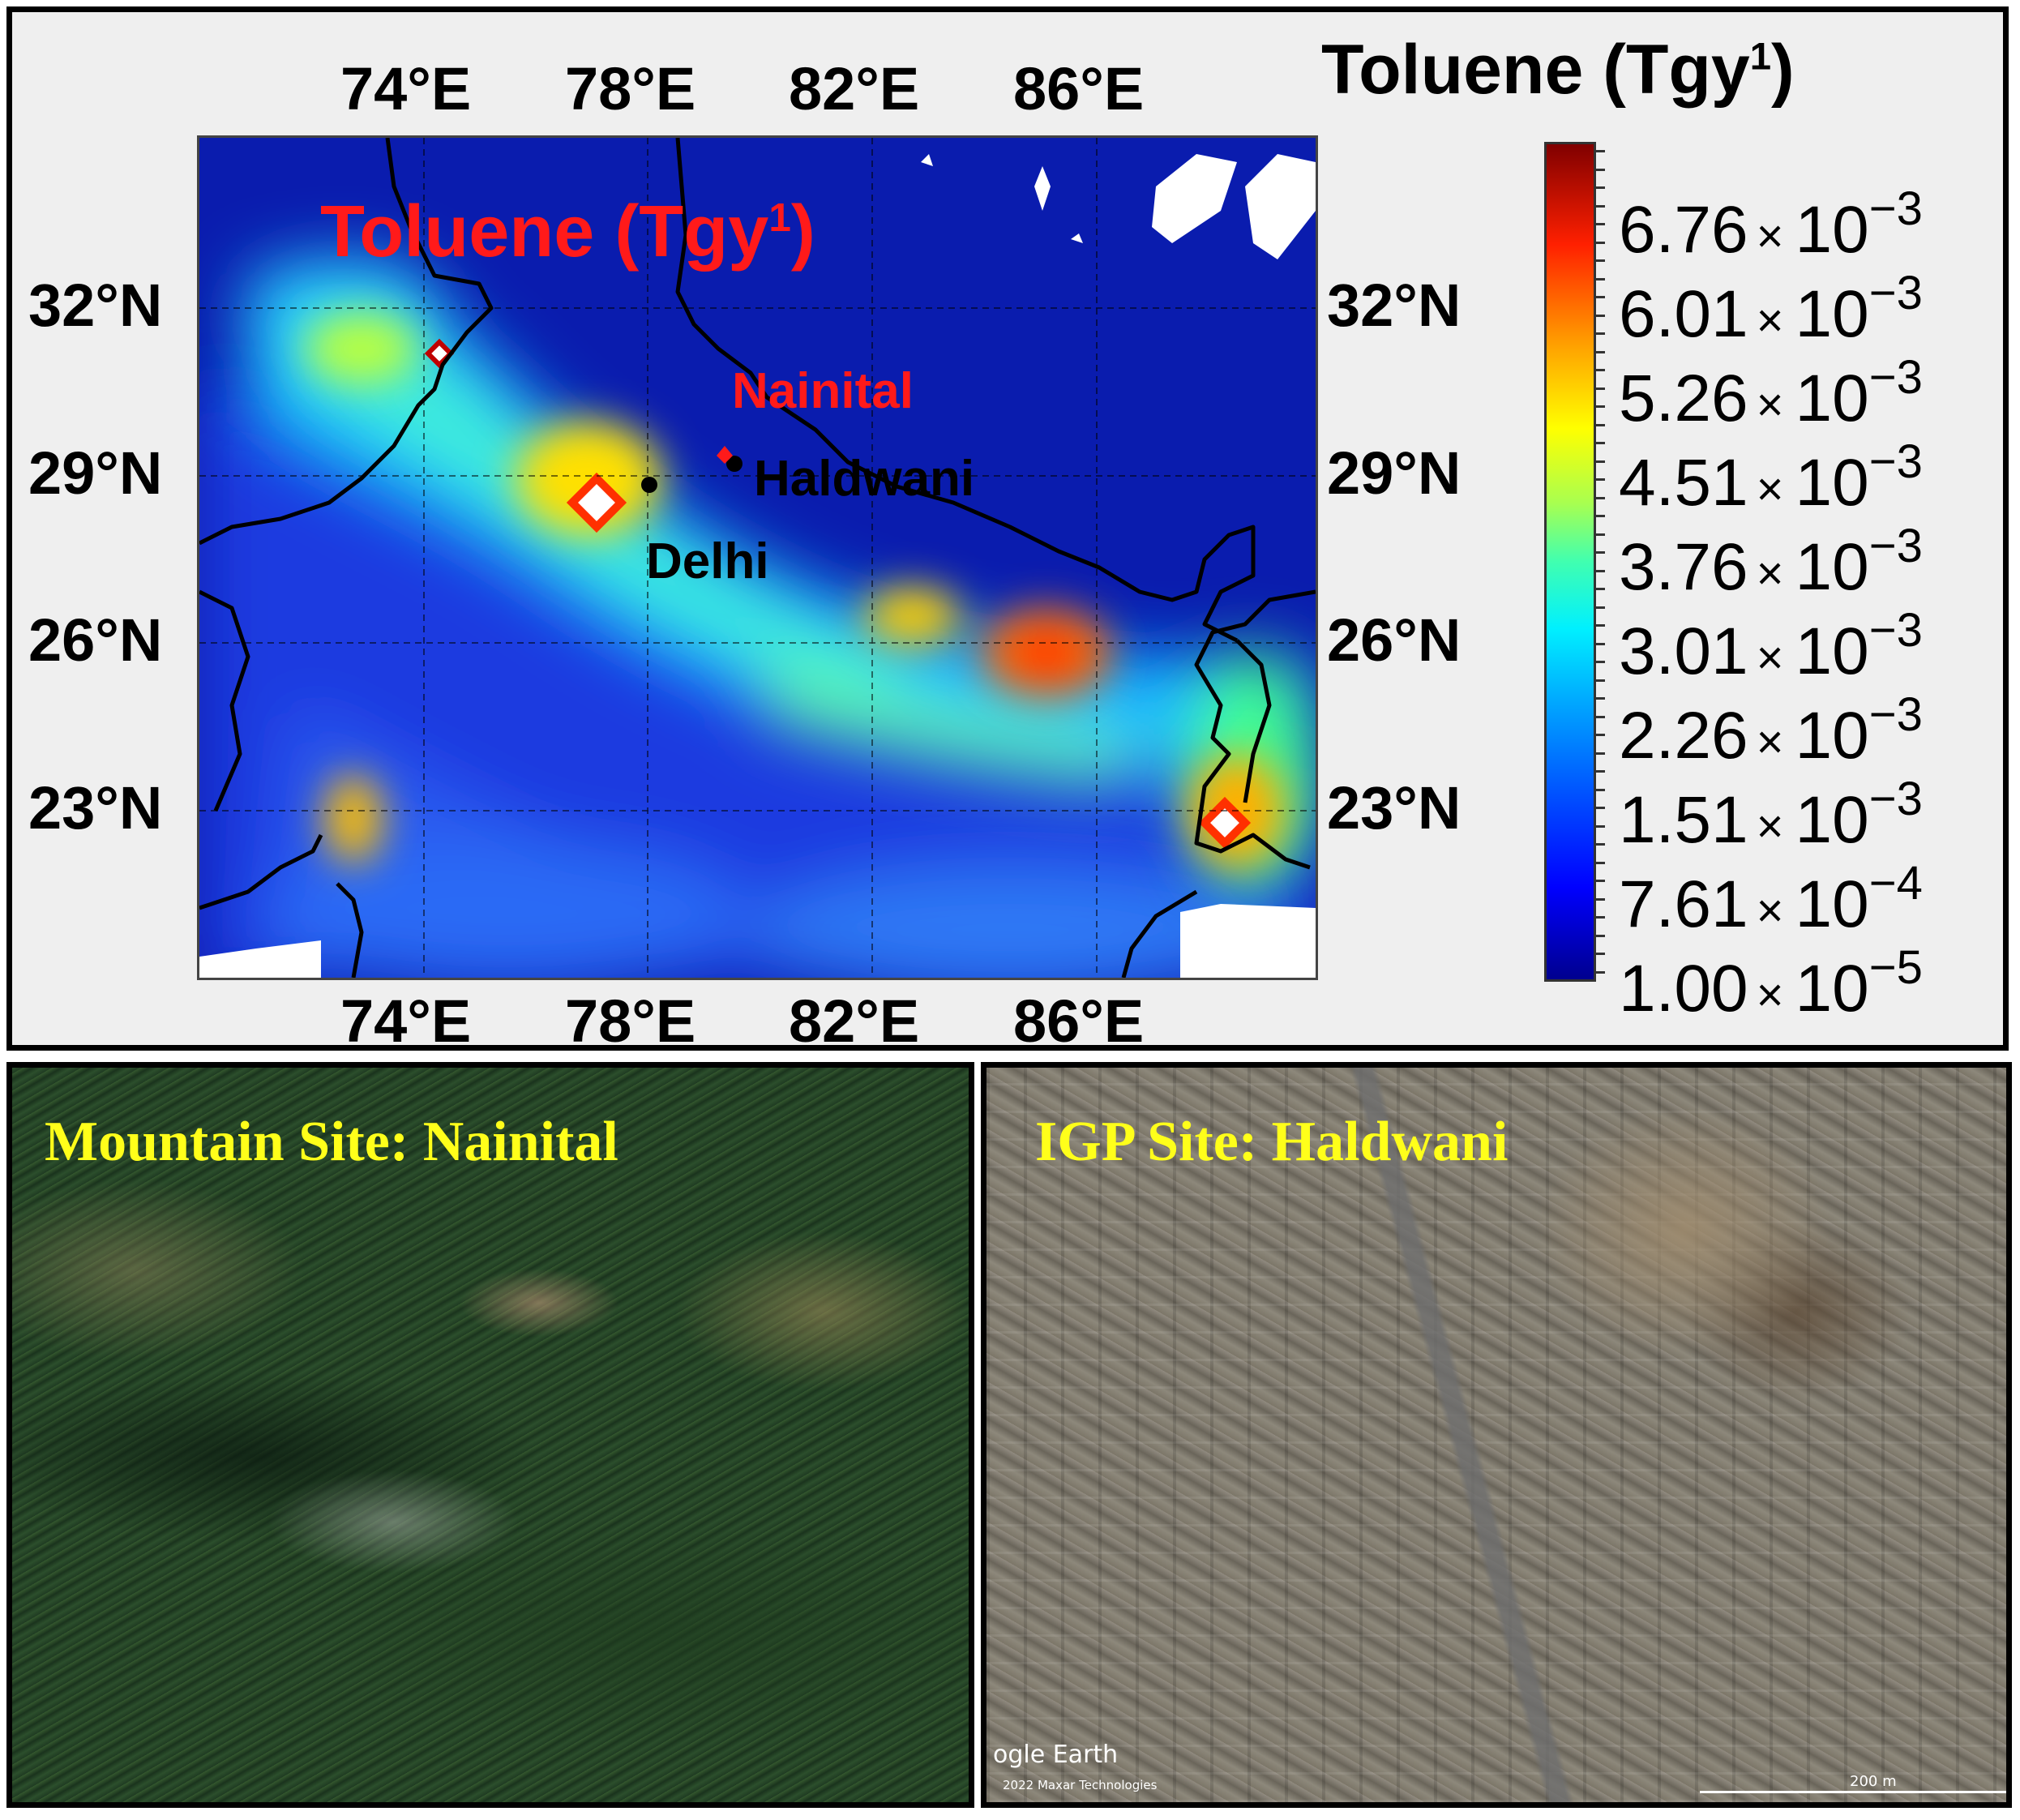  What do you see at coordinates (1394, 305) in the screenshot?
I see `lat-tick-right-32: 32°N` at bounding box center [1394, 305].